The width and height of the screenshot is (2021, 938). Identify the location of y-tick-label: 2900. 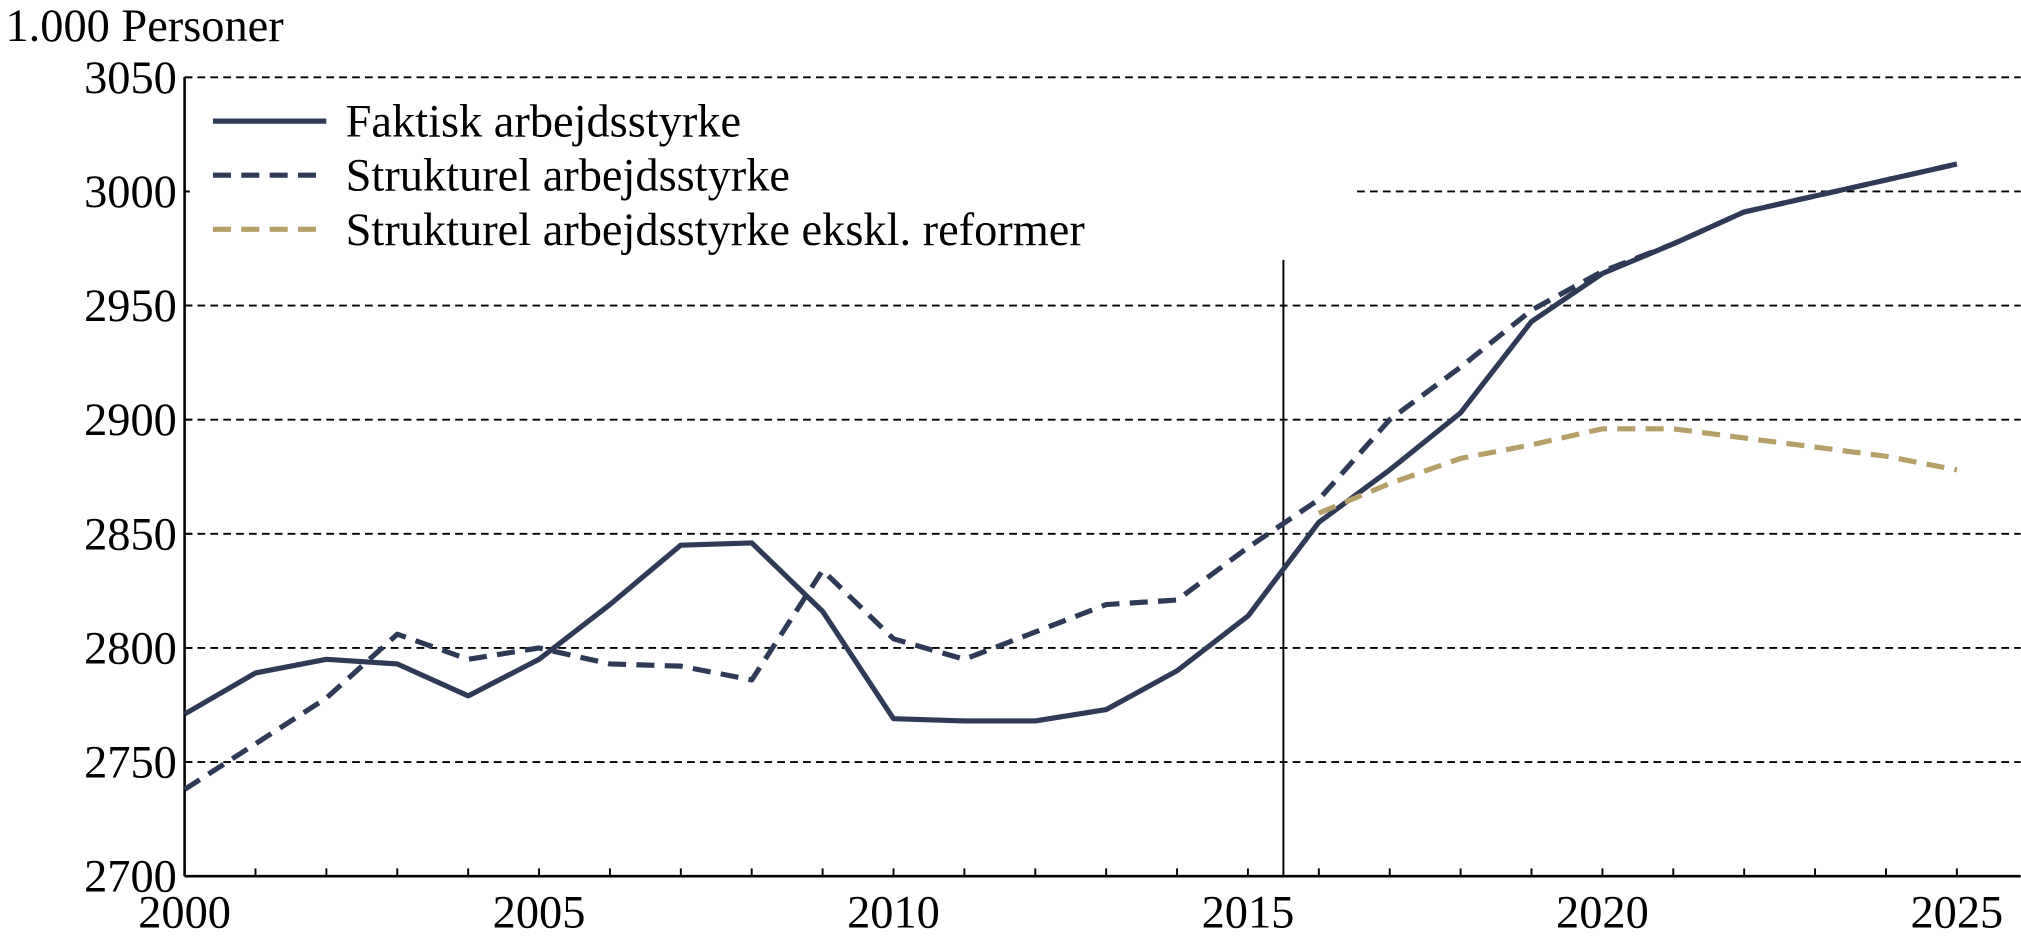
(130, 420).